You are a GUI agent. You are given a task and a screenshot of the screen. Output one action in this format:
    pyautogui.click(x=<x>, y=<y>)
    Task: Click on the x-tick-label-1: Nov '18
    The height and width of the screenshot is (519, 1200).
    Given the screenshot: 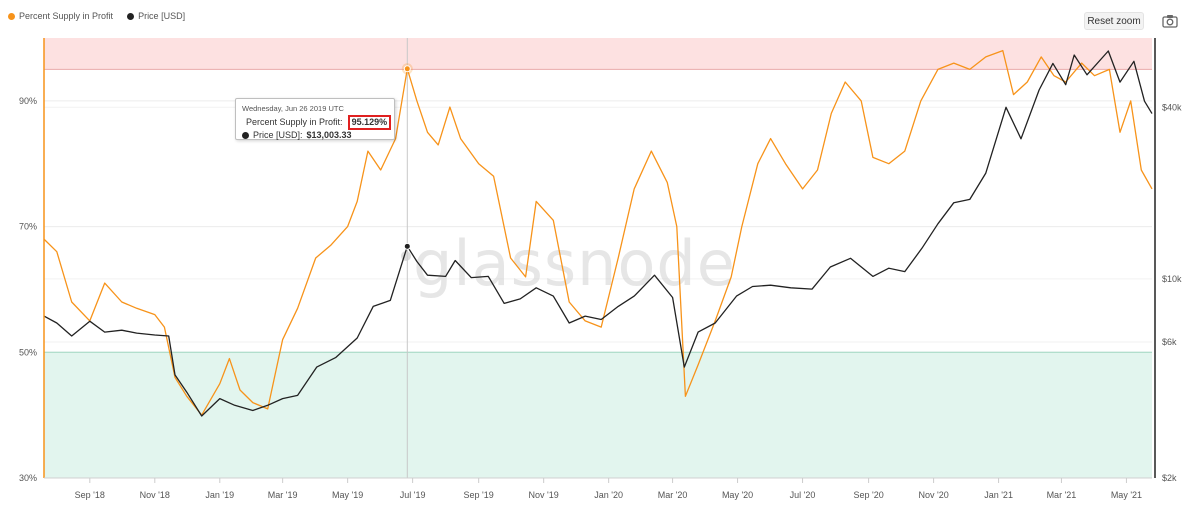 What is the action you would take?
    pyautogui.click(x=155, y=495)
    